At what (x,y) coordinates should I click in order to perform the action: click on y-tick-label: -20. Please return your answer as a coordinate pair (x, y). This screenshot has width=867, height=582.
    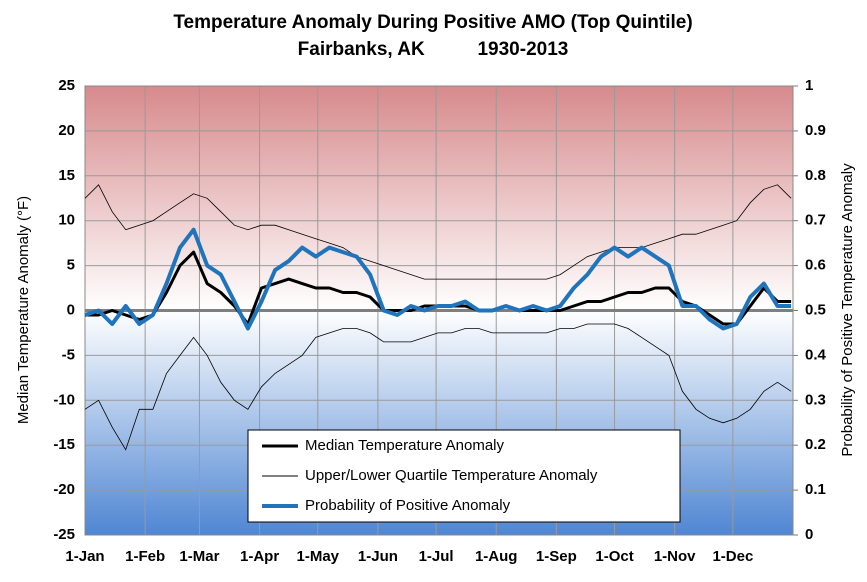
    Looking at the image, I should click on (64, 489).